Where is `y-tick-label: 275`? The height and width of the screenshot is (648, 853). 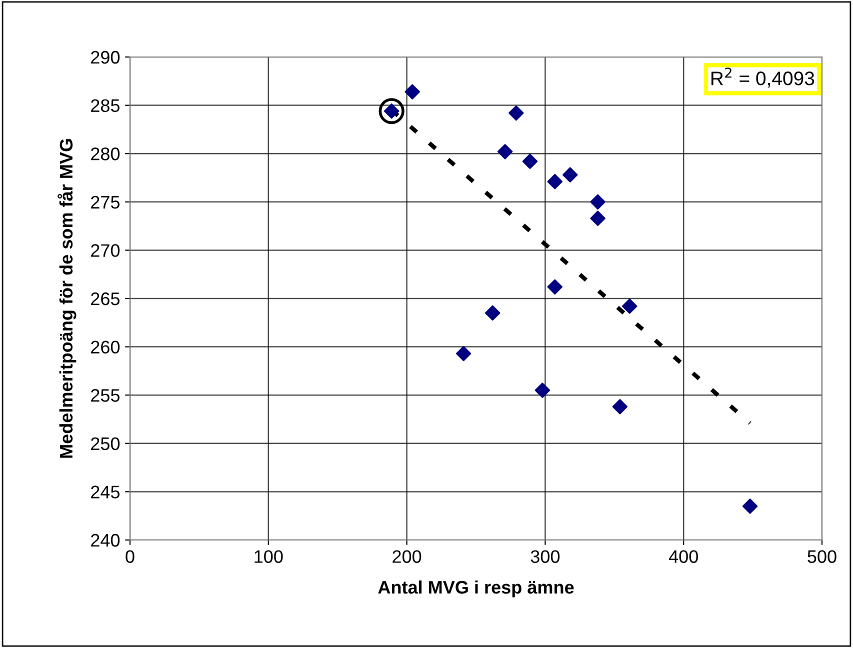
y-tick-label: 275 is located at coordinates (105, 202).